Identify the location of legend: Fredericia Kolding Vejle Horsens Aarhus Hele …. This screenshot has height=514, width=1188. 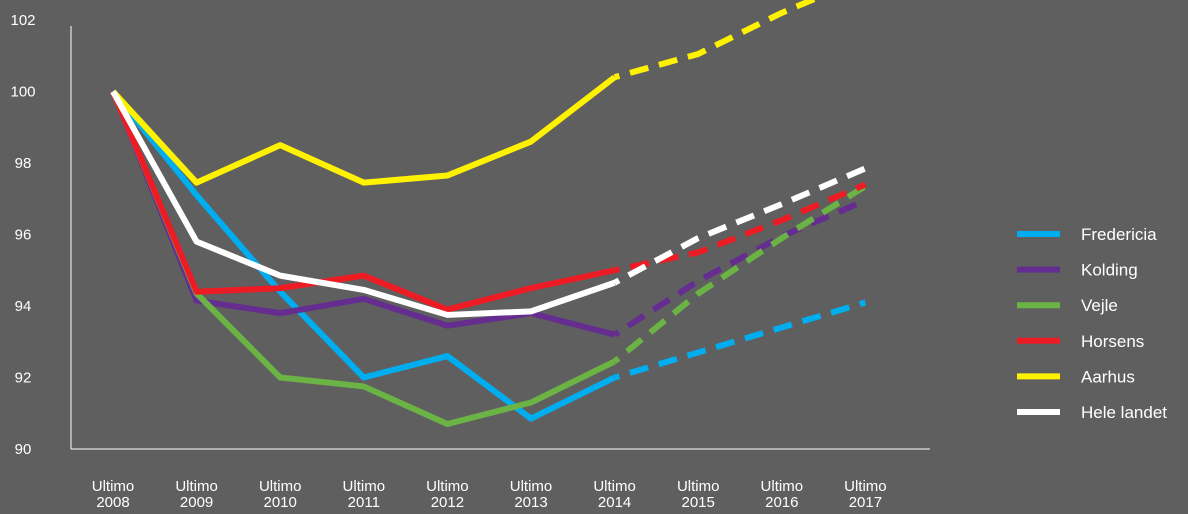
(1092, 323).